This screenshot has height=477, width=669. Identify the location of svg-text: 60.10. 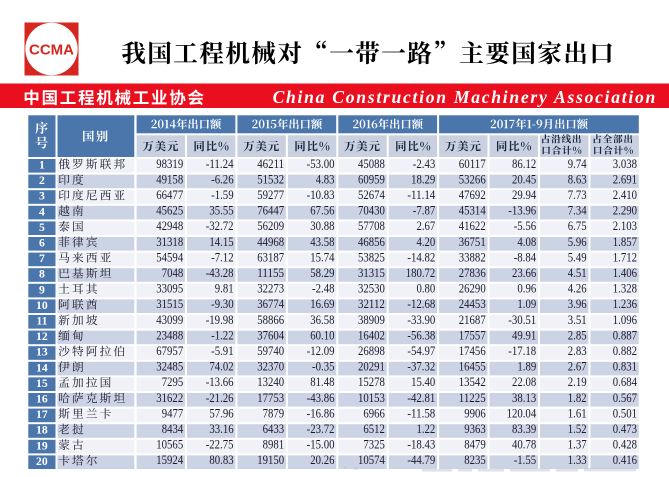
(322, 335).